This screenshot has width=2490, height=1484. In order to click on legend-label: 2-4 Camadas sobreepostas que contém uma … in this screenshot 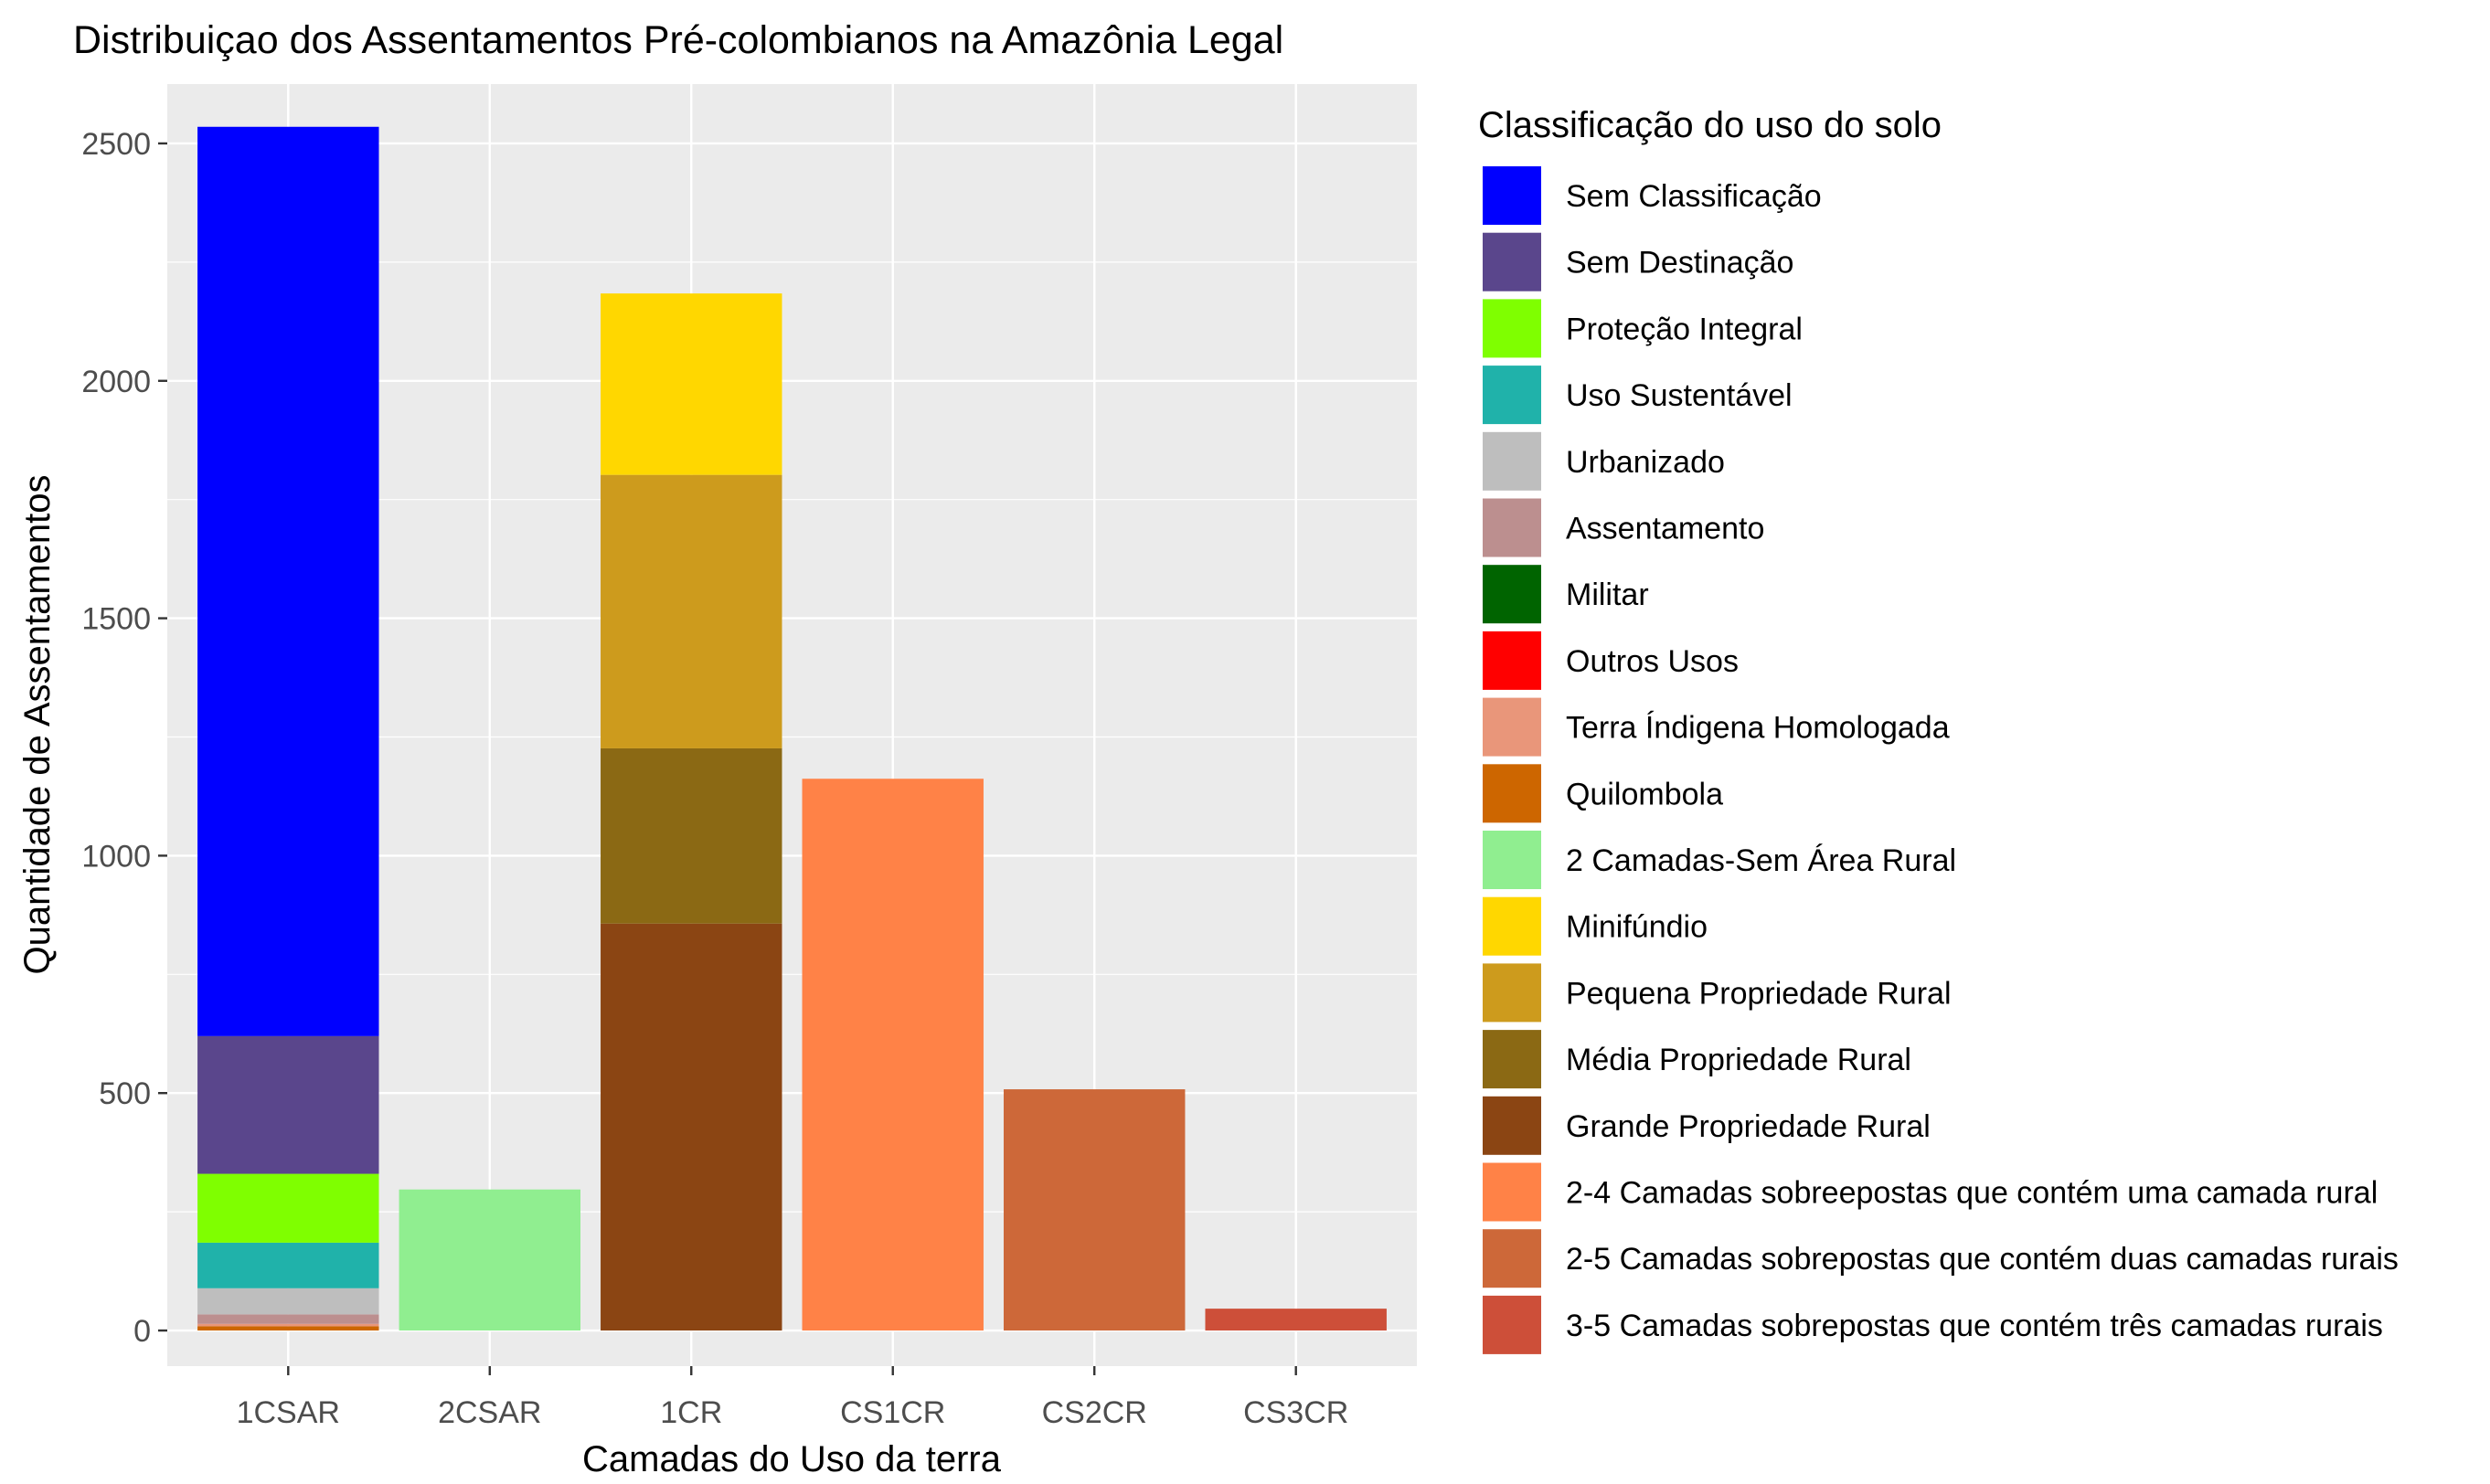, I will do `click(1972, 1193)`.